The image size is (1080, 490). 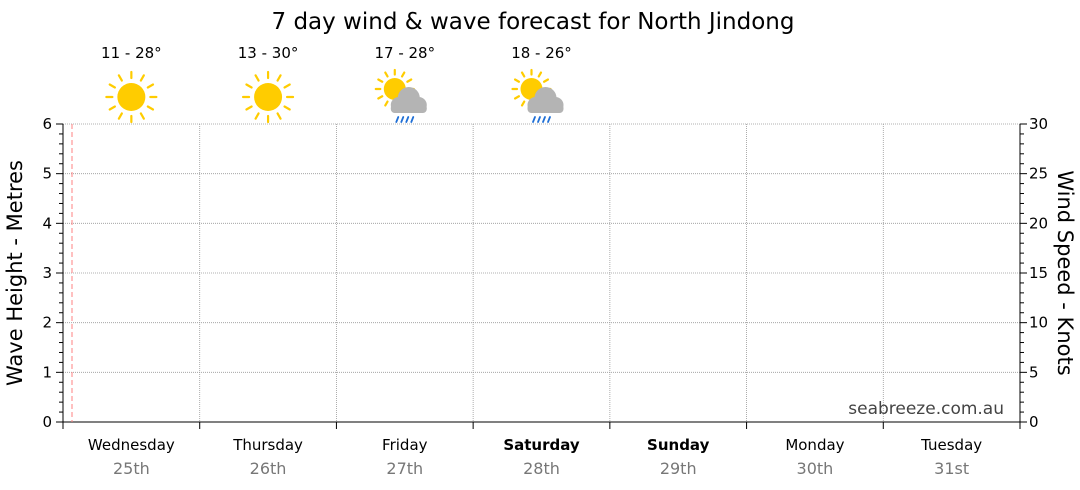 What do you see at coordinates (951, 468) in the screenshot?
I see `day-date-label: 31st` at bounding box center [951, 468].